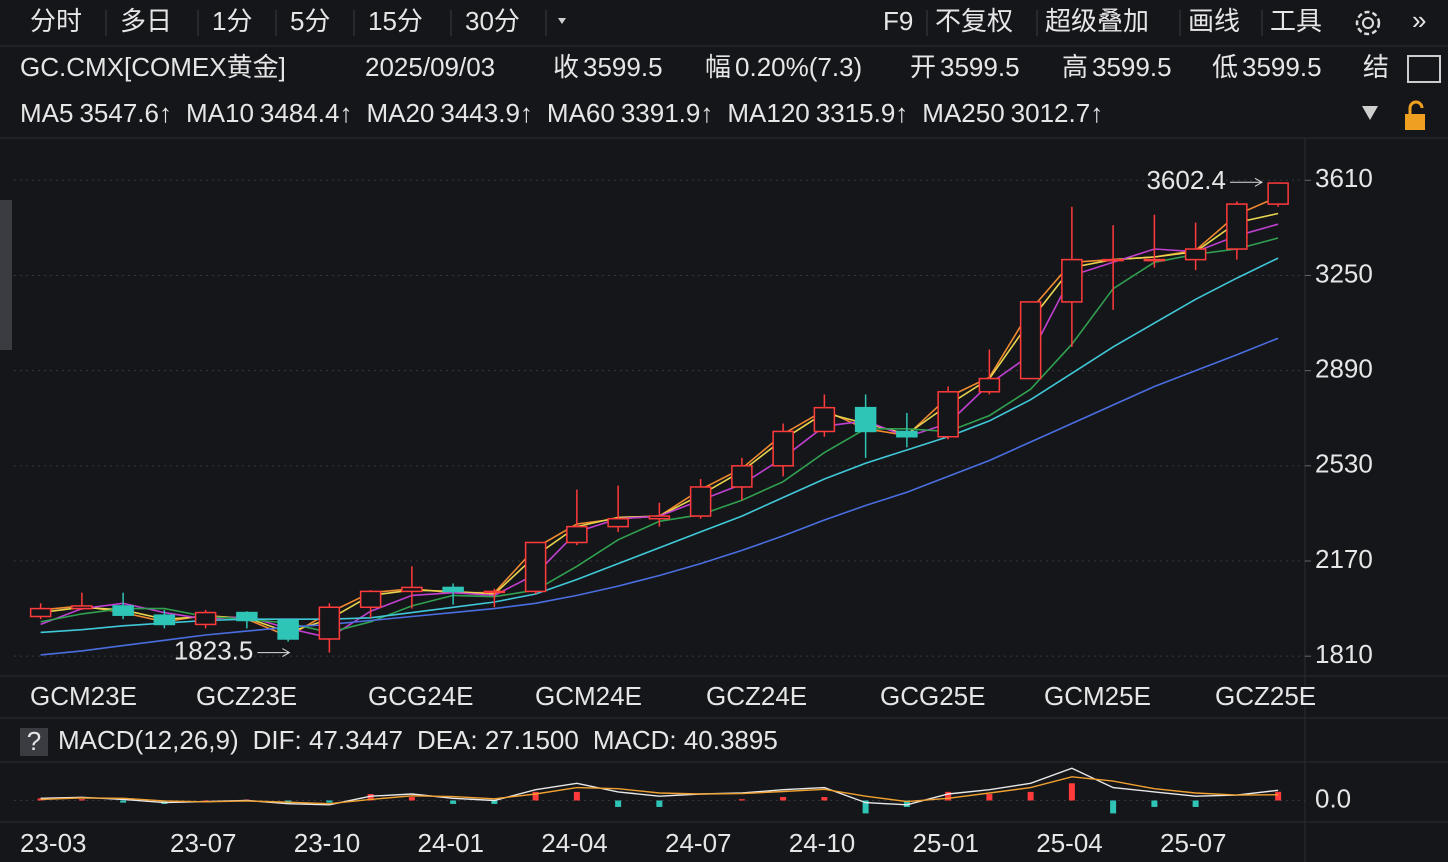 This screenshot has width=1448, height=862. What do you see at coordinates (946, 843) in the screenshot?
I see `x-tick-label: 25-01` at bounding box center [946, 843].